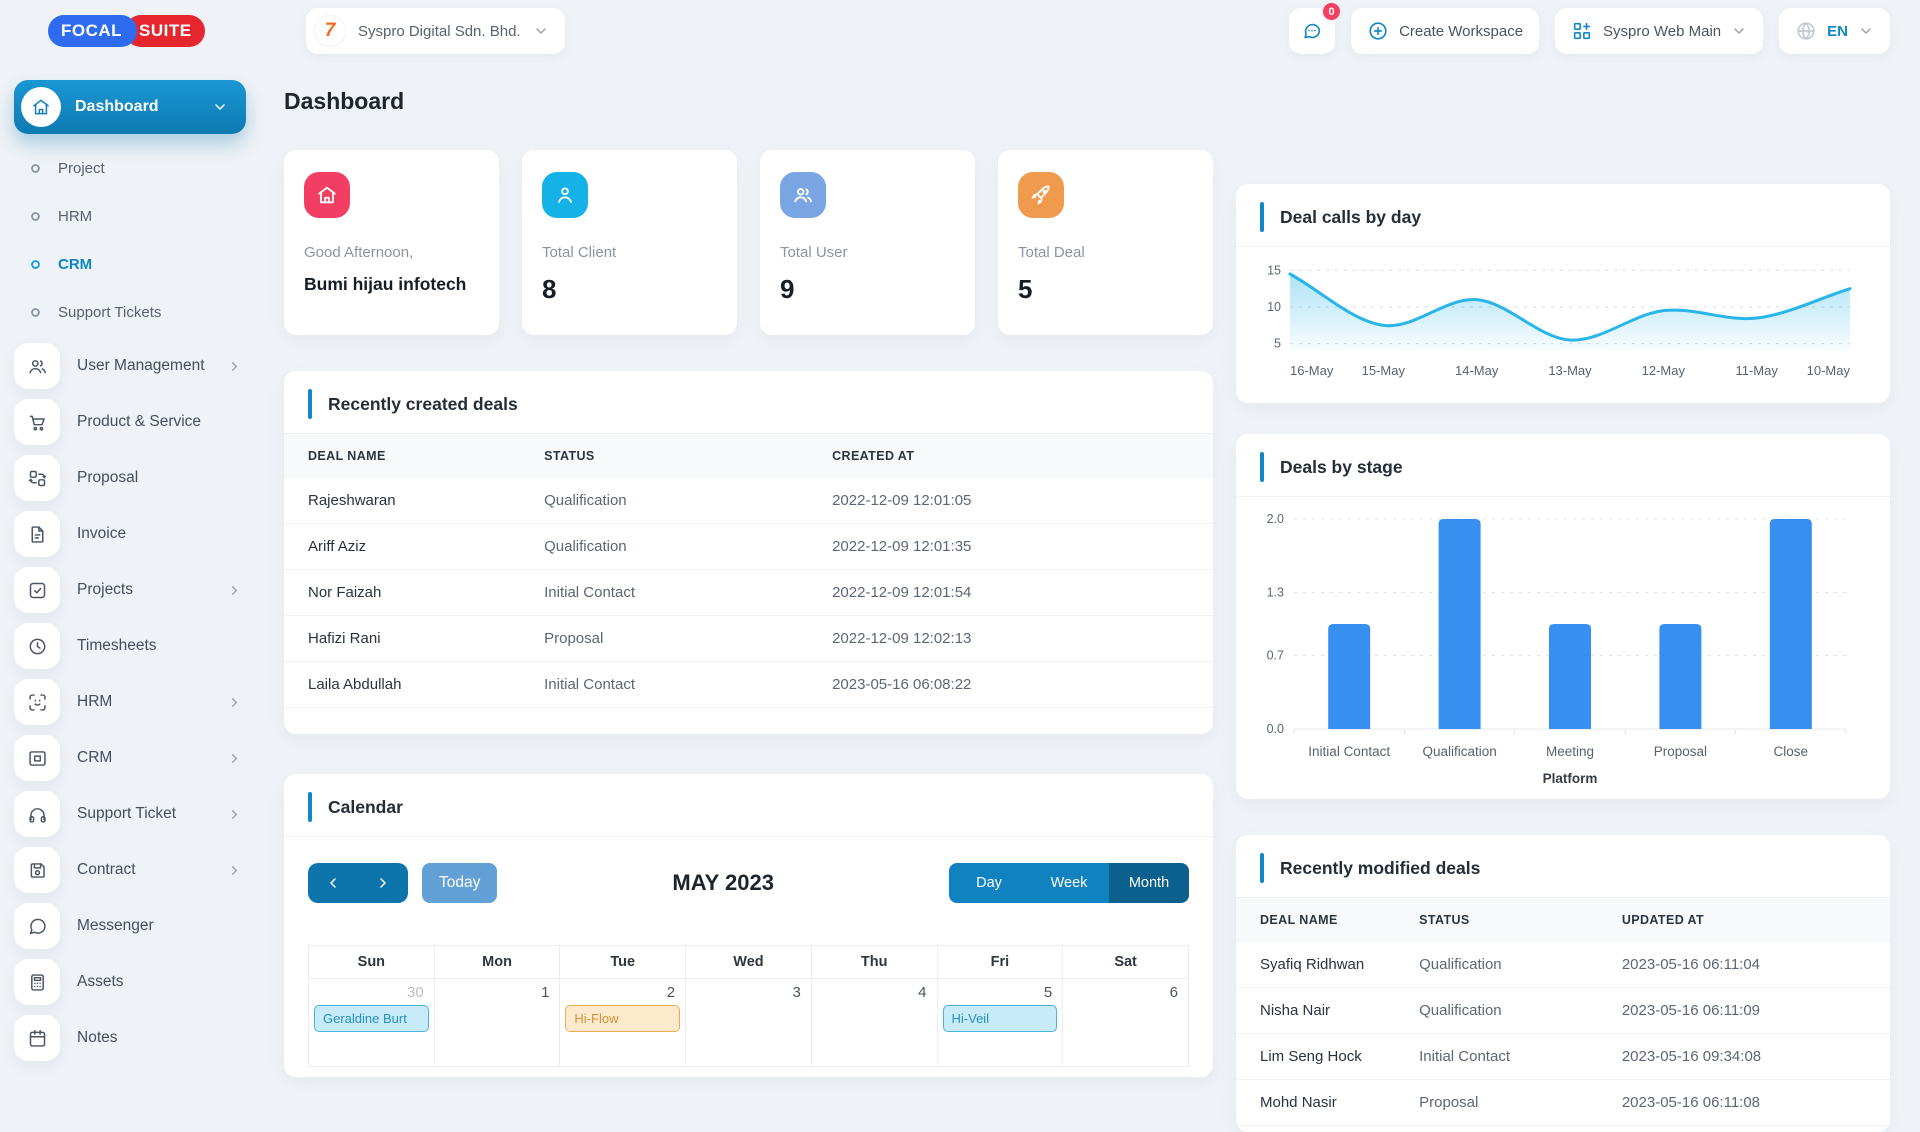 This screenshot has height=1132, width=1920. What do you see at coordinates (327, 195) in the screenshot?
I see `home-icon` at bounding box center [327, 195].